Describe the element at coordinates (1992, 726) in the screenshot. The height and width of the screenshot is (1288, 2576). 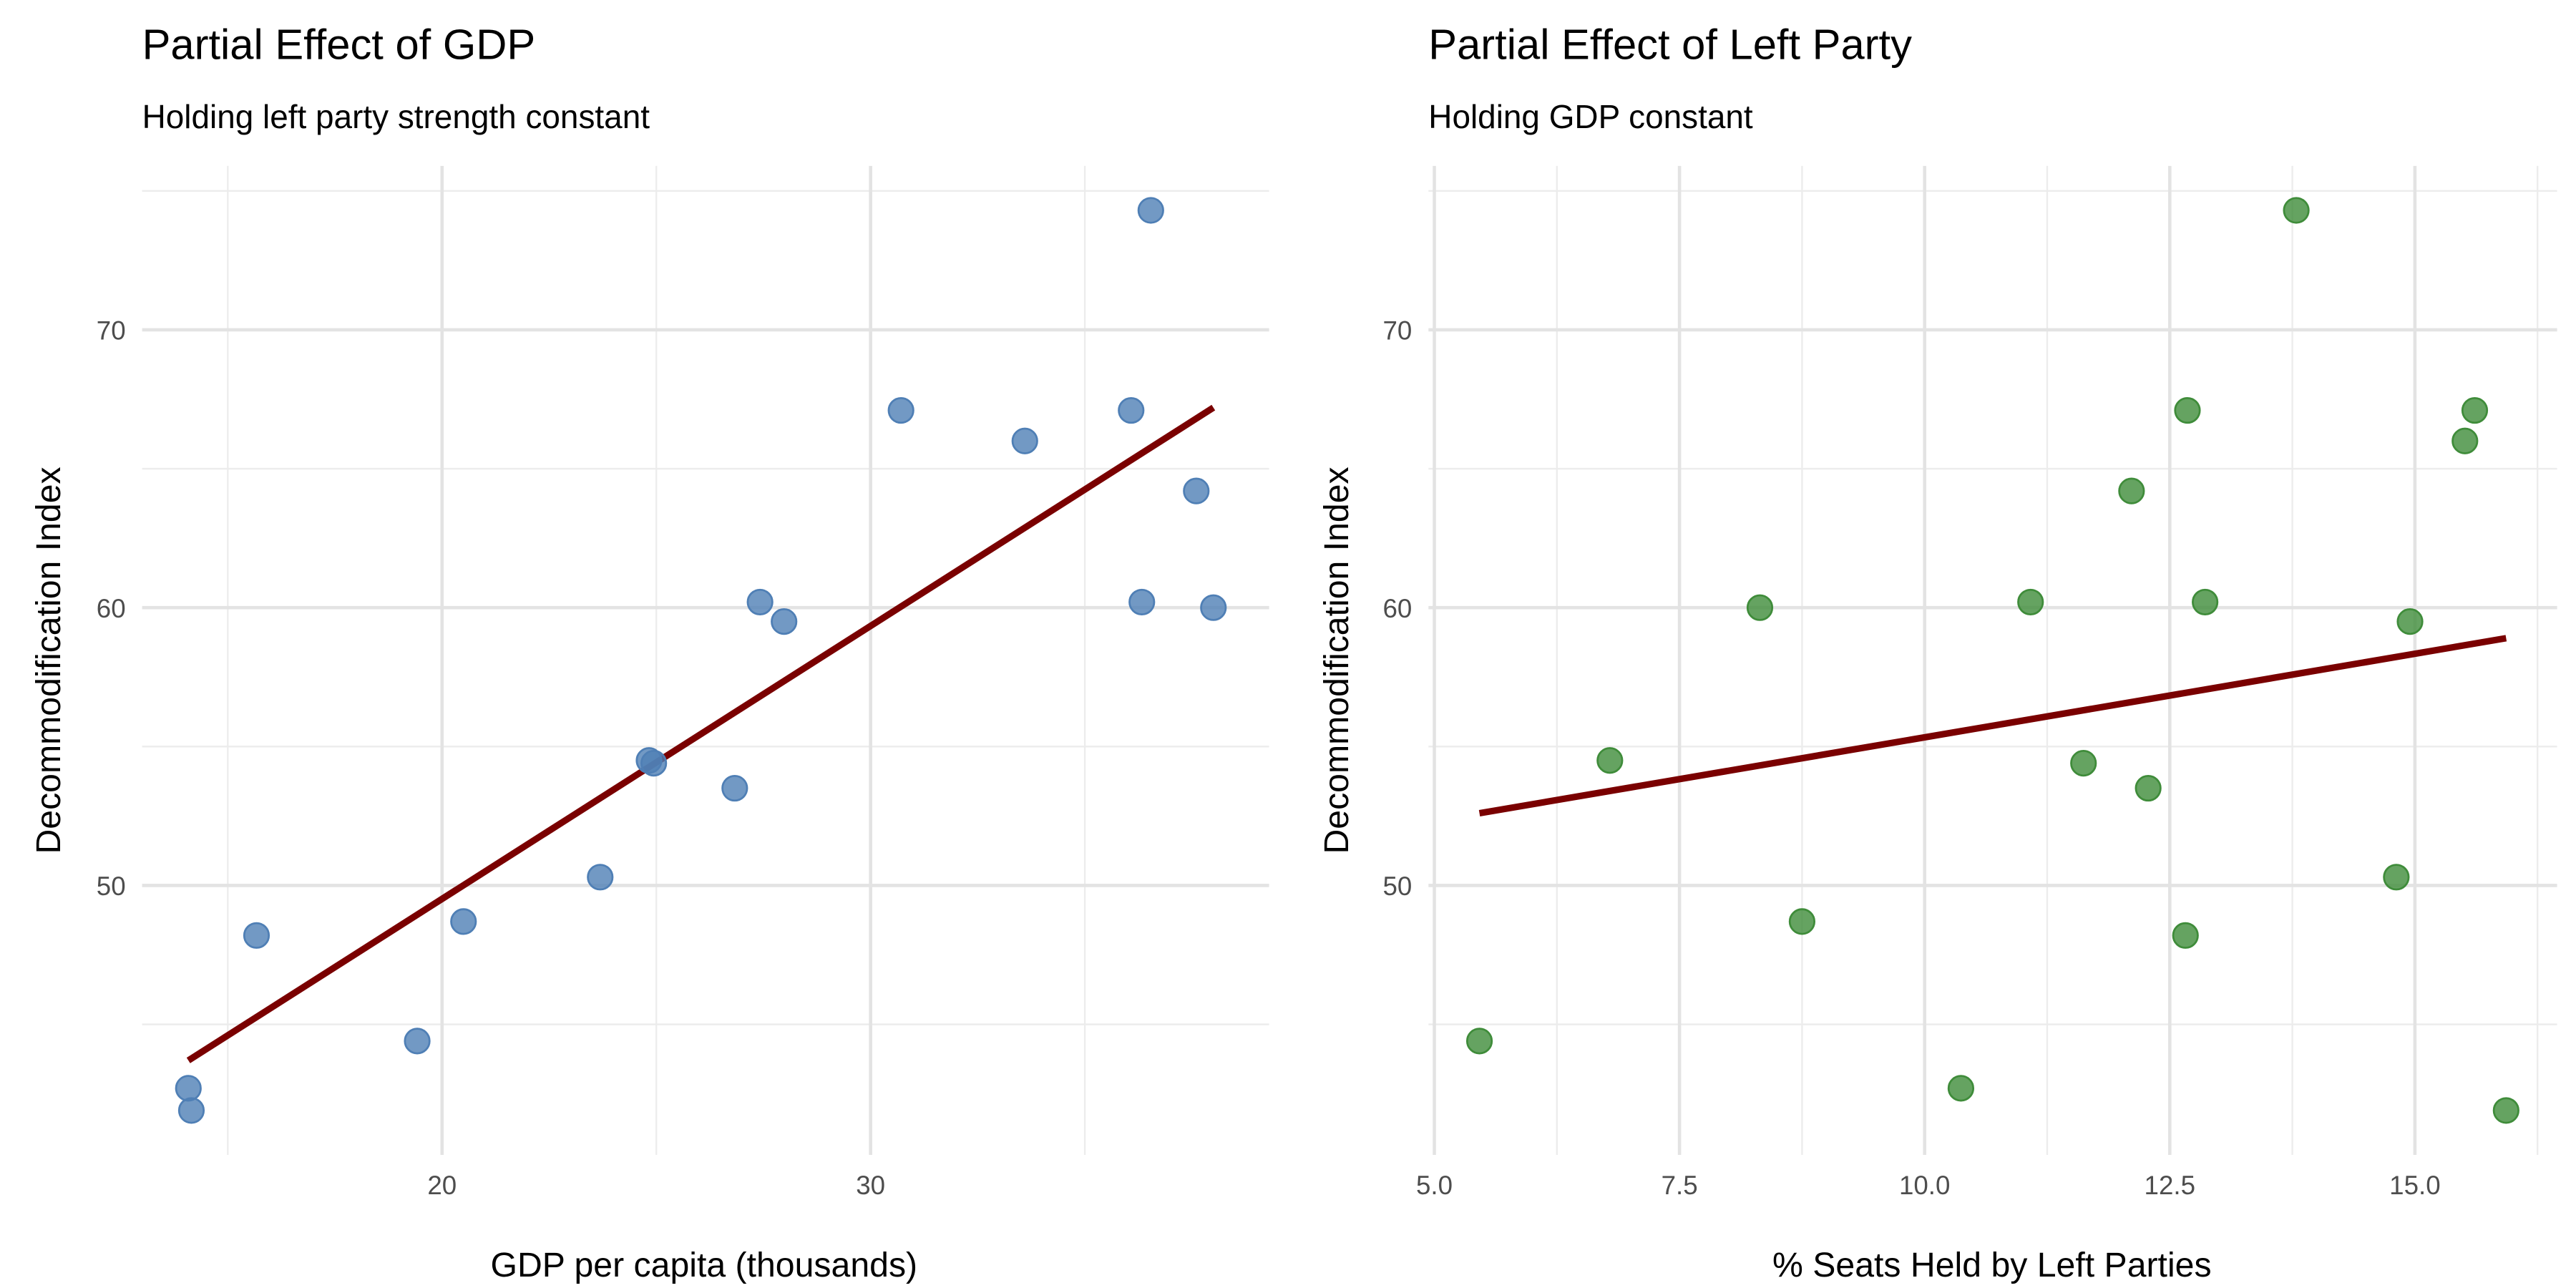
I see `fit-line` at that location.